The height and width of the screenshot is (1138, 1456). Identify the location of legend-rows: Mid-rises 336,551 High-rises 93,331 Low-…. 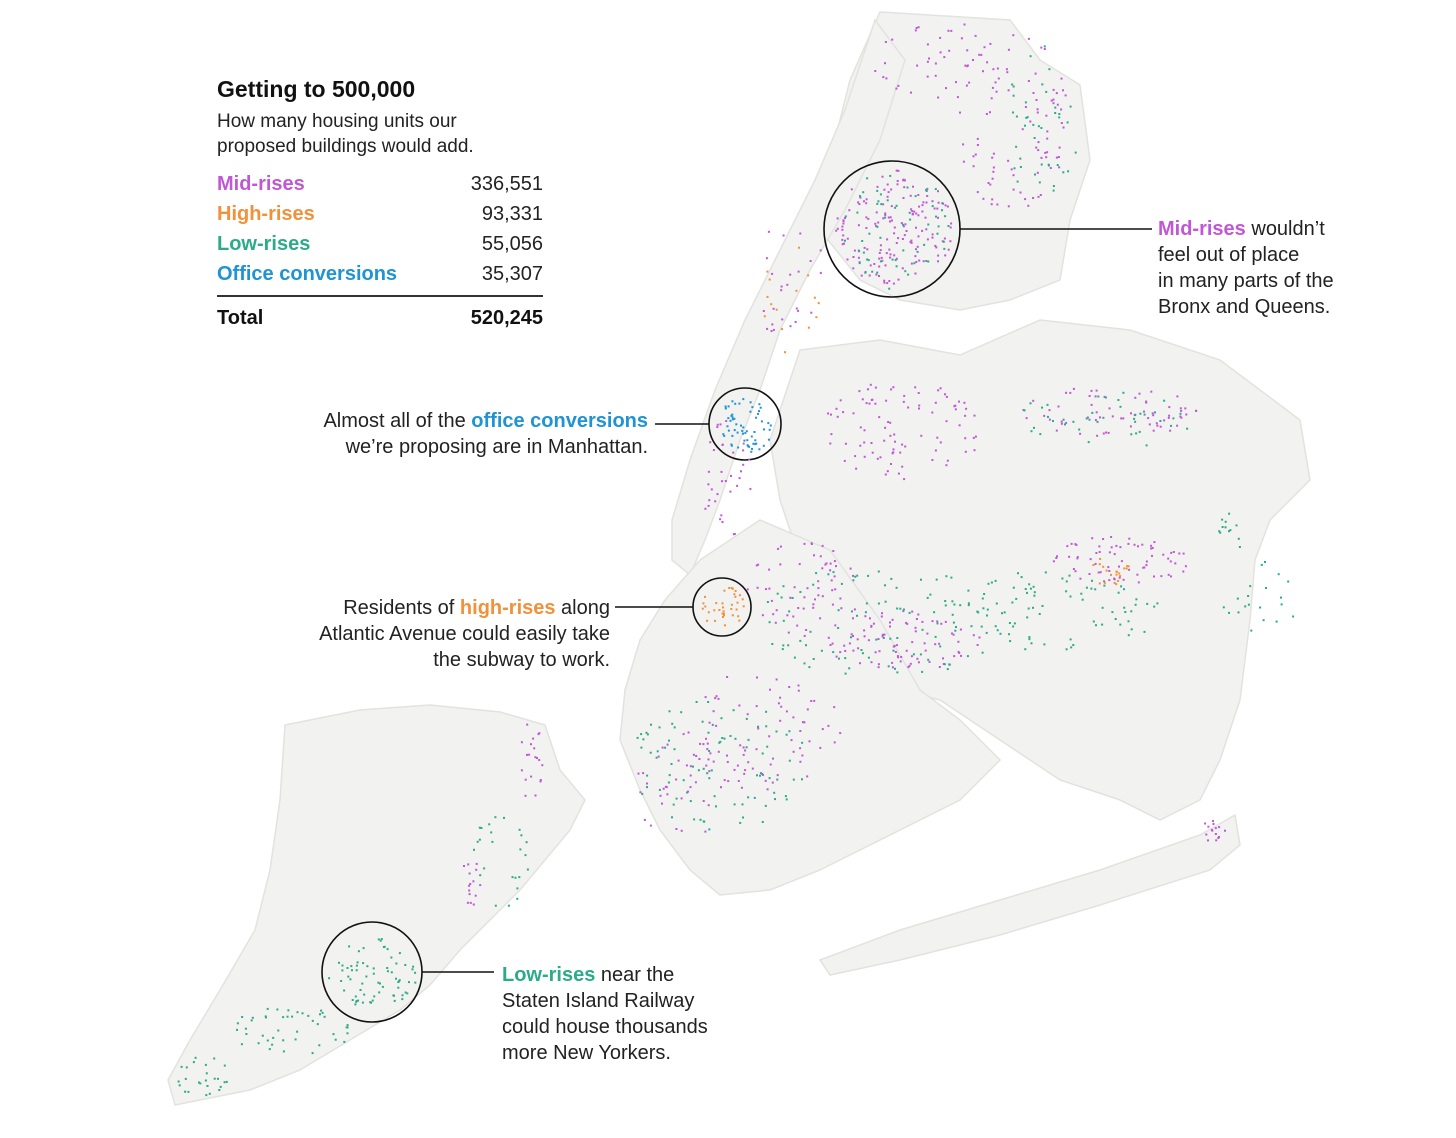
(380, 229).